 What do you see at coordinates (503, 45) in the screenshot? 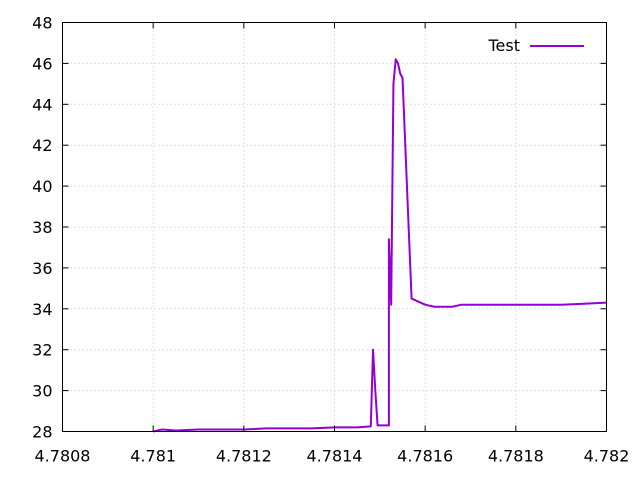
I see `legend-label-test: Test` at bounding box center [503, 45].